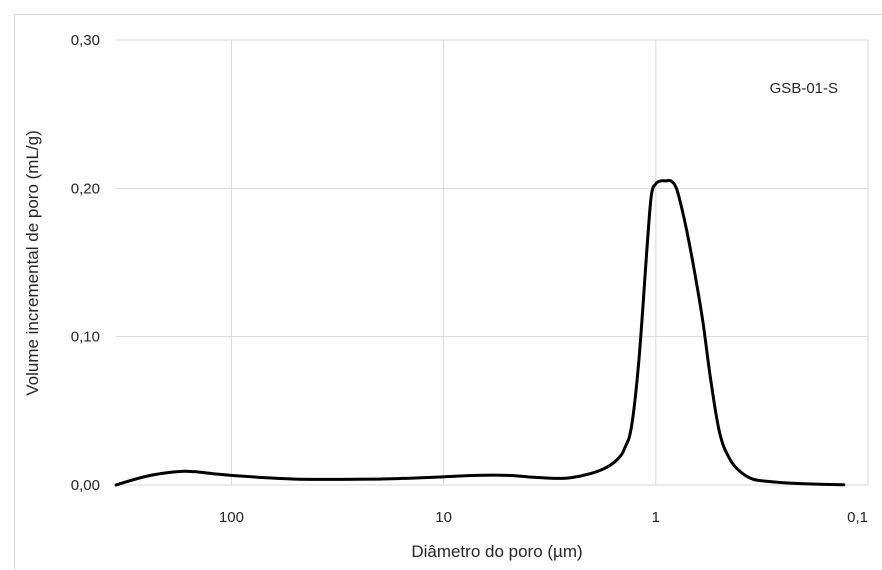 This screenshot has height=570, width=882. I want to click on x-axis-title: Diâmetro do poro (µm), so click(496, 551).